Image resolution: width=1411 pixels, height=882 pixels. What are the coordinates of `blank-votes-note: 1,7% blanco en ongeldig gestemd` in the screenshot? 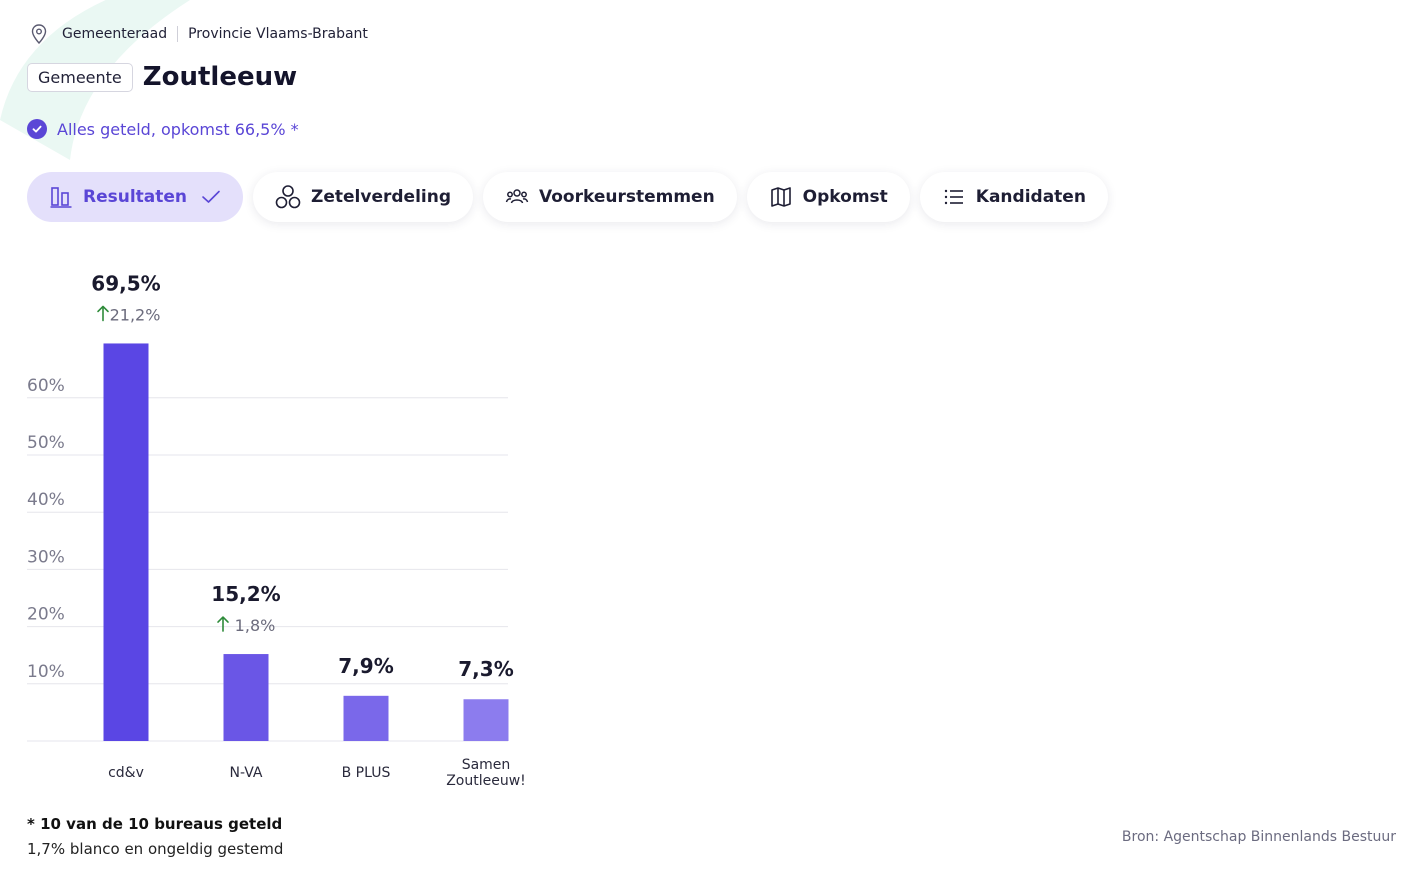 It's located at (155, 849).